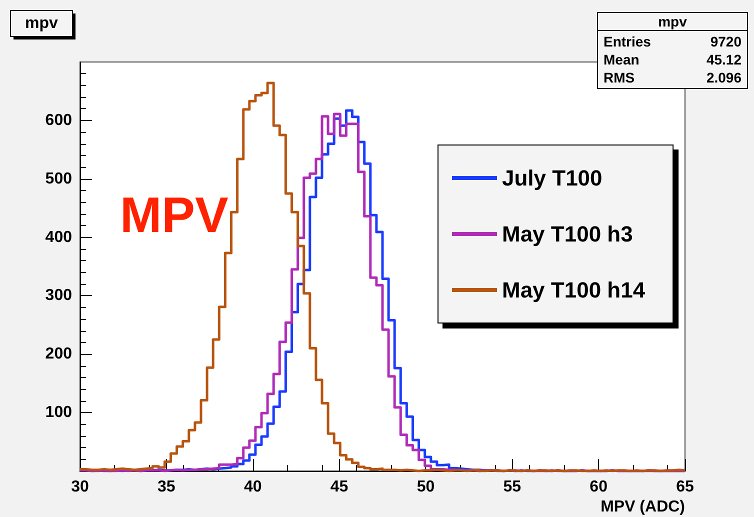 This screenshot has height=517, width=754. Describe the element at coordinates (673, 78) in the screenshot. I see `text: RMS 2.096` at that location.